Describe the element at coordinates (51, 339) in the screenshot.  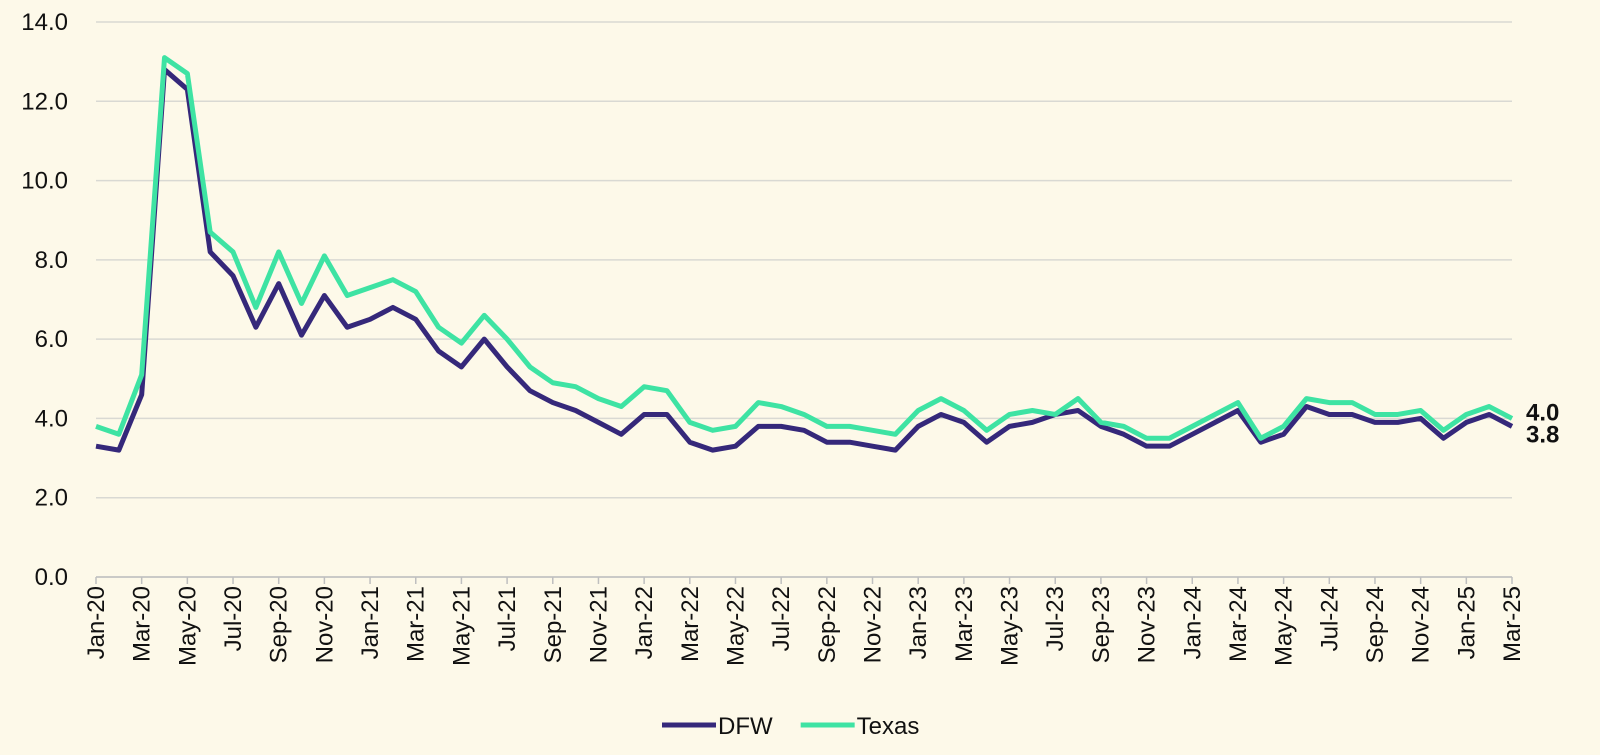
I see `y-tick-label: 6.0` at that location.